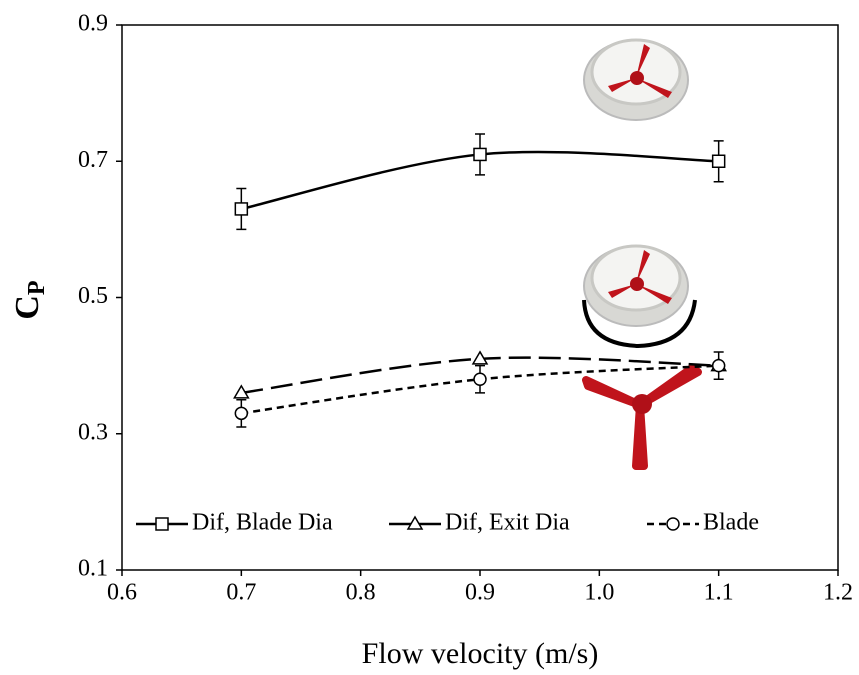 The width and height of the screenshot is (859, 675). What do you see at coordinates (480, 653) in the screenshot?
I see `x-axis-title: Flow velocity (m/s)` at bounding box center [480, 653].